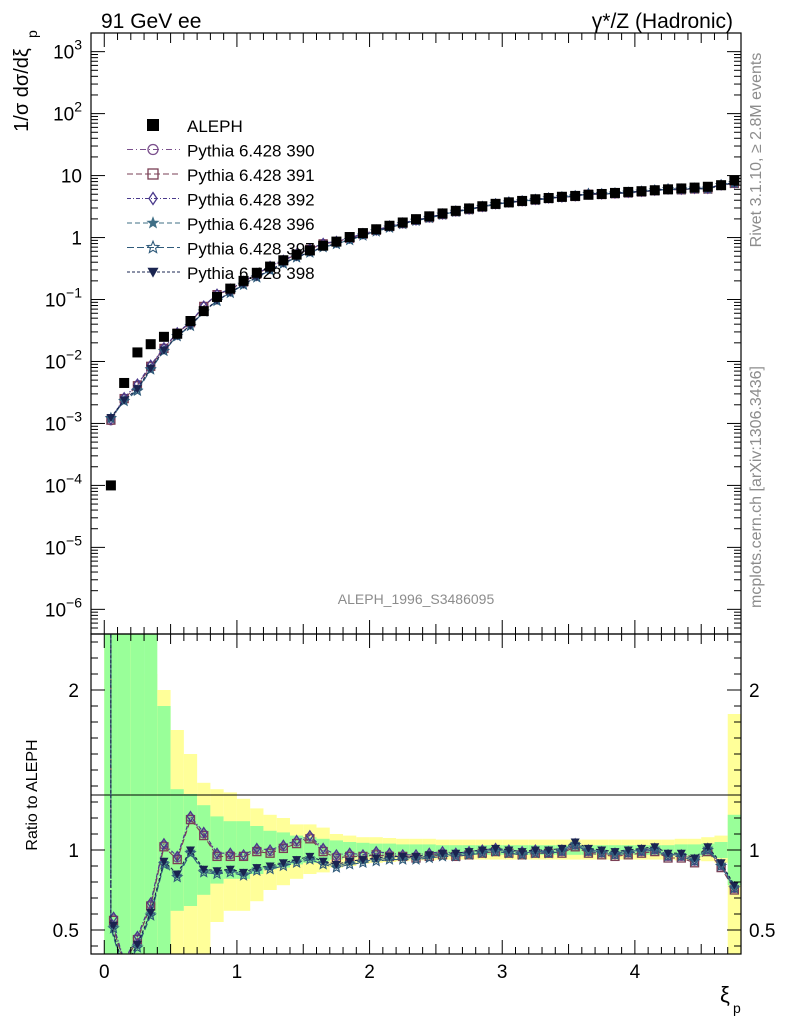 This screenshot has width=786, height=1024. Describe the element at coordinates (67, 50) in the screenshot. I see `main-y-tick-label: 10³` at that location.